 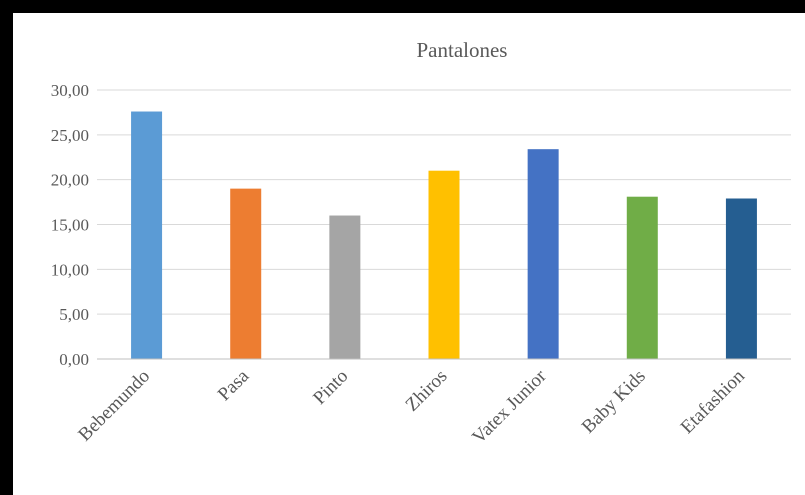 What do you see at coordinates (614, 402) in the screenshot?
I see `x-category-label: Baby Kids` at bounding box center [614, 402].